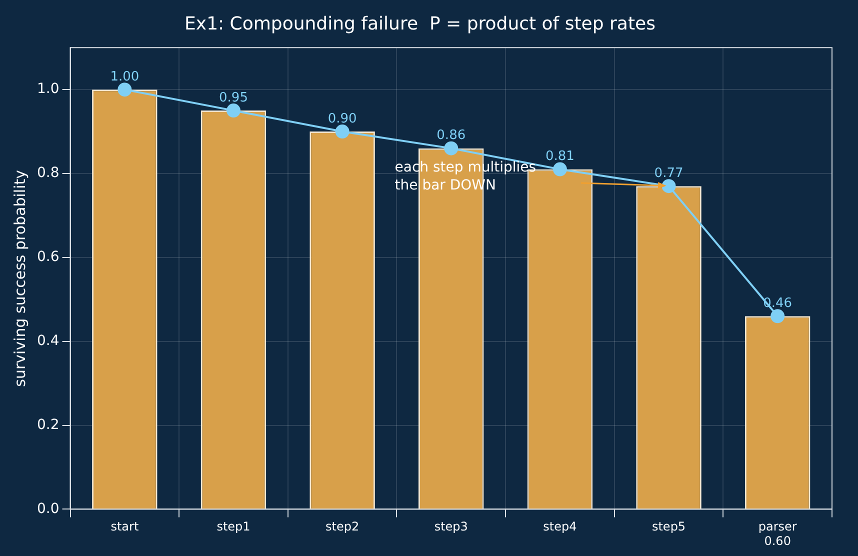 This screenshot has height=556, width=858. Describe the element at coordinates (451, 136) in the screenshot. I see `data-label: 0.86` at that location.